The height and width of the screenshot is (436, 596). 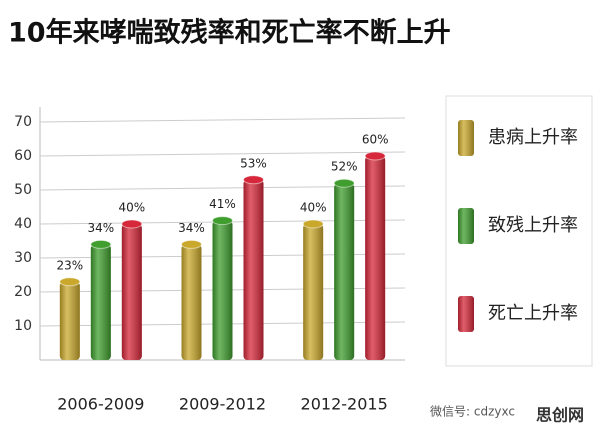 What do you see at coordinates (229, 33) in the screenshot?
I see `chart-title: 10年来哮喘致残率和死亡率不断上升` at bounding box center [229, 33].